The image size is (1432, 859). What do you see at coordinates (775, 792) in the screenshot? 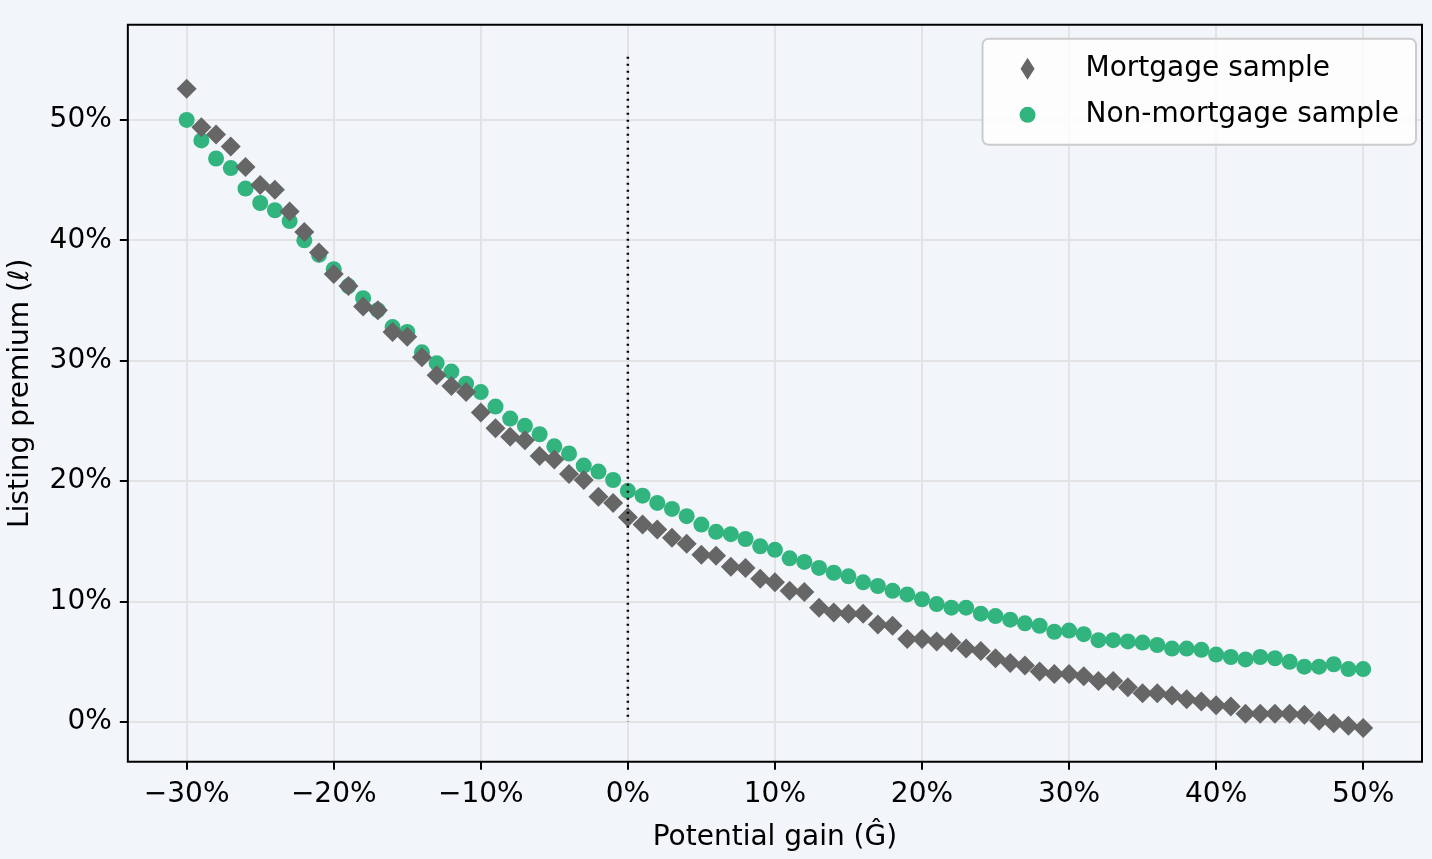
I see `x-tick-label: 10%` at bounding box center [775, 792].